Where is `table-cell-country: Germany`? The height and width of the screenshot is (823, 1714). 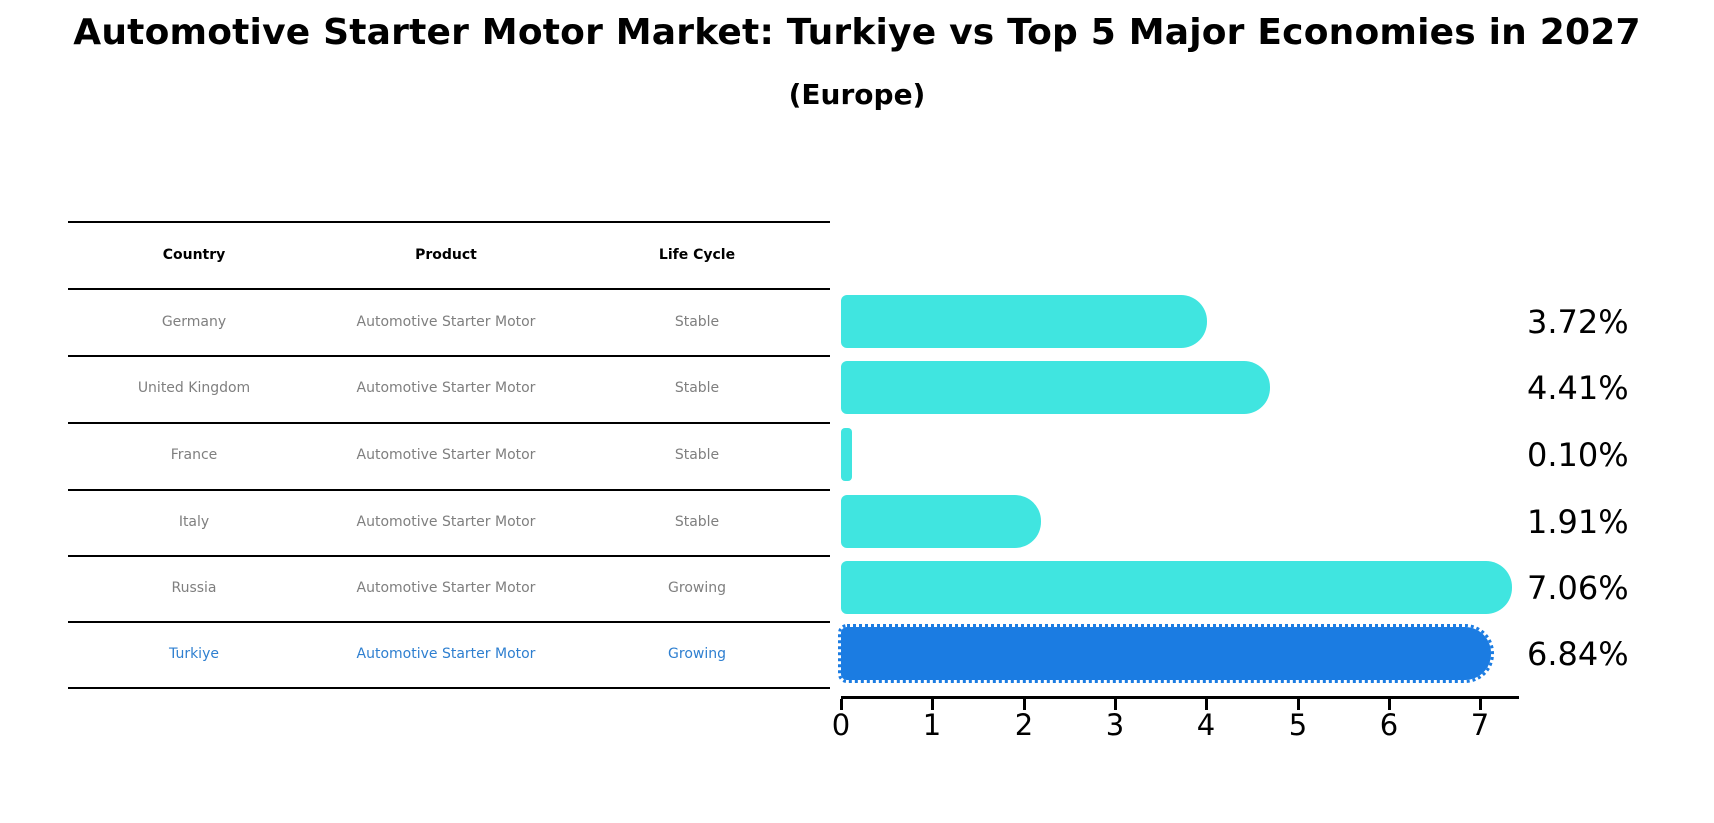 table-cell-country: Germany is located at coordinates (194, 322).